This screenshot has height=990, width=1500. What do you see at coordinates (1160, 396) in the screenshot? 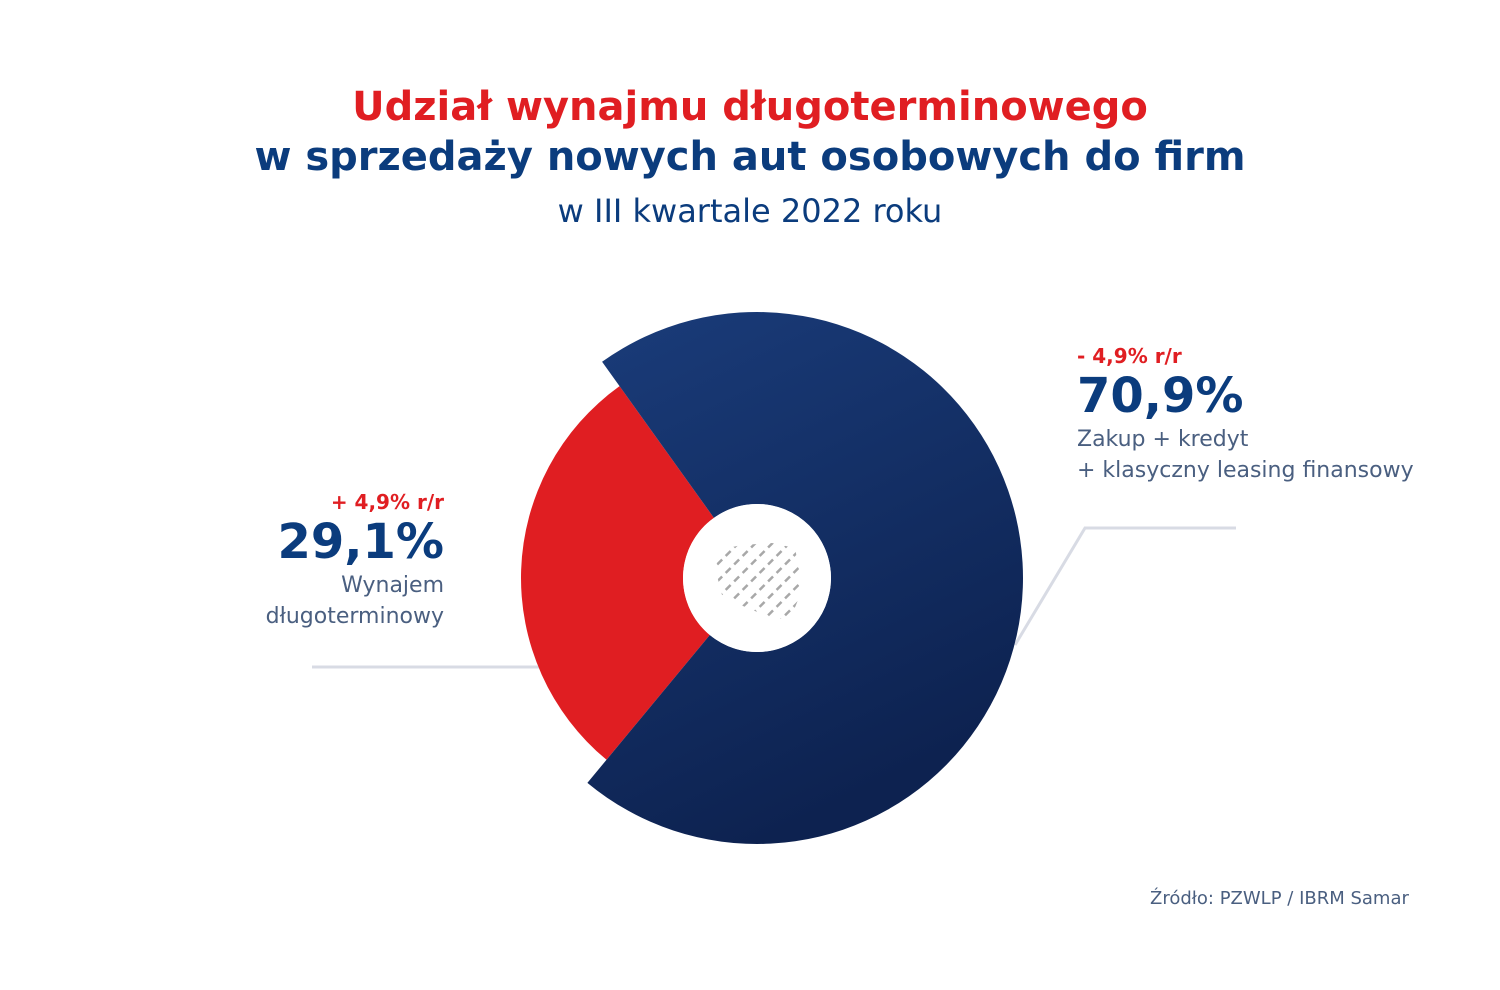
I see `value-label: 70,9%` at bounding box center [1160, 396].